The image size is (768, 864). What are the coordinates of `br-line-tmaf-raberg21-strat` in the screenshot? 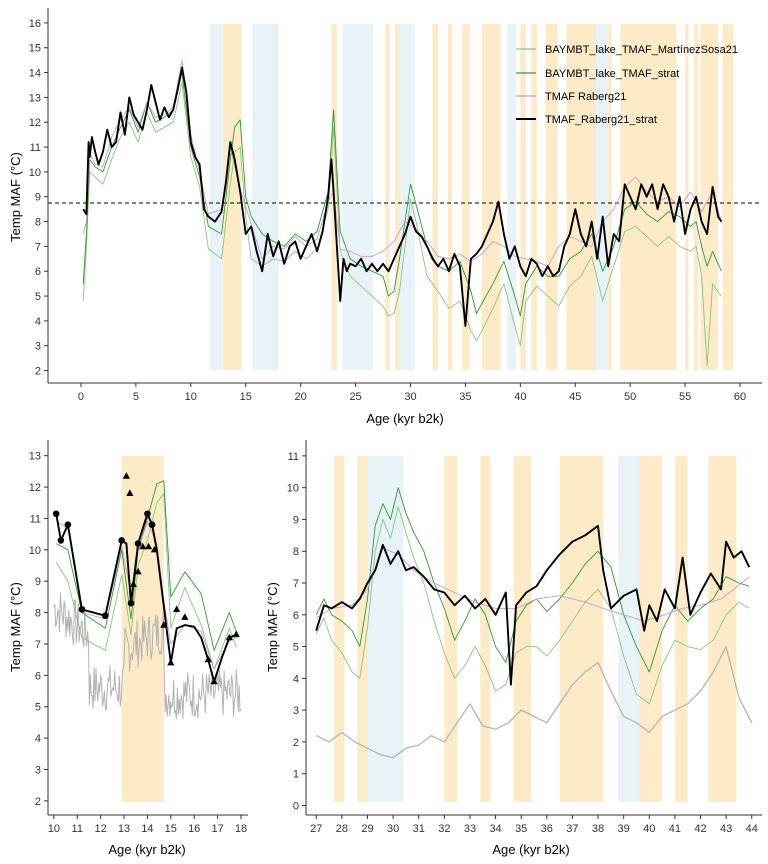 It's located at (533, 605).